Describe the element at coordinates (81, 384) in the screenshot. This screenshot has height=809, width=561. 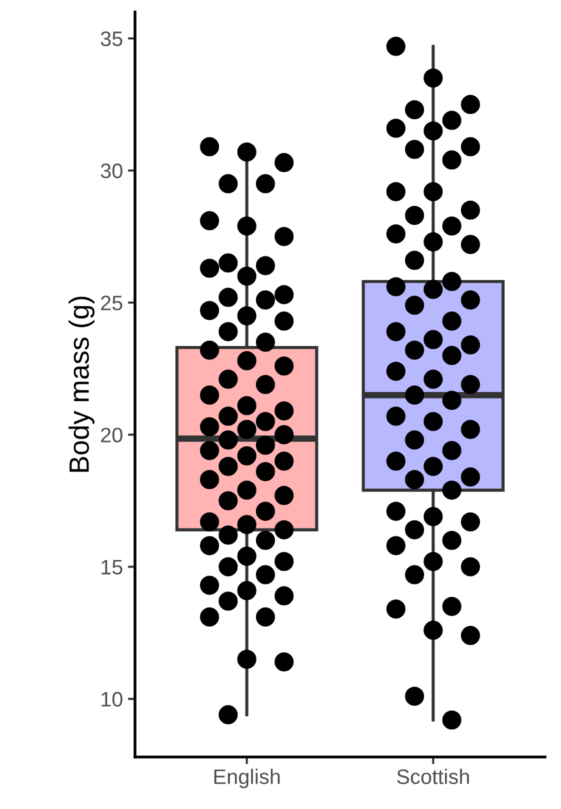
I see `y-axis-title: Body mass (g)` at that location.